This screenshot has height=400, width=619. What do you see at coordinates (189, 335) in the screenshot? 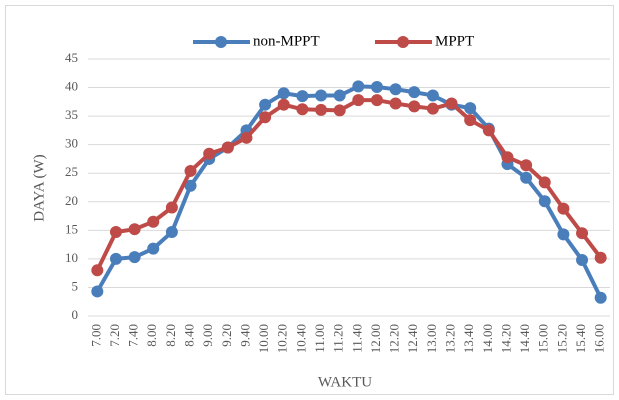
I see `x-tick-label: 8.40` at bounding box center [189, 335].